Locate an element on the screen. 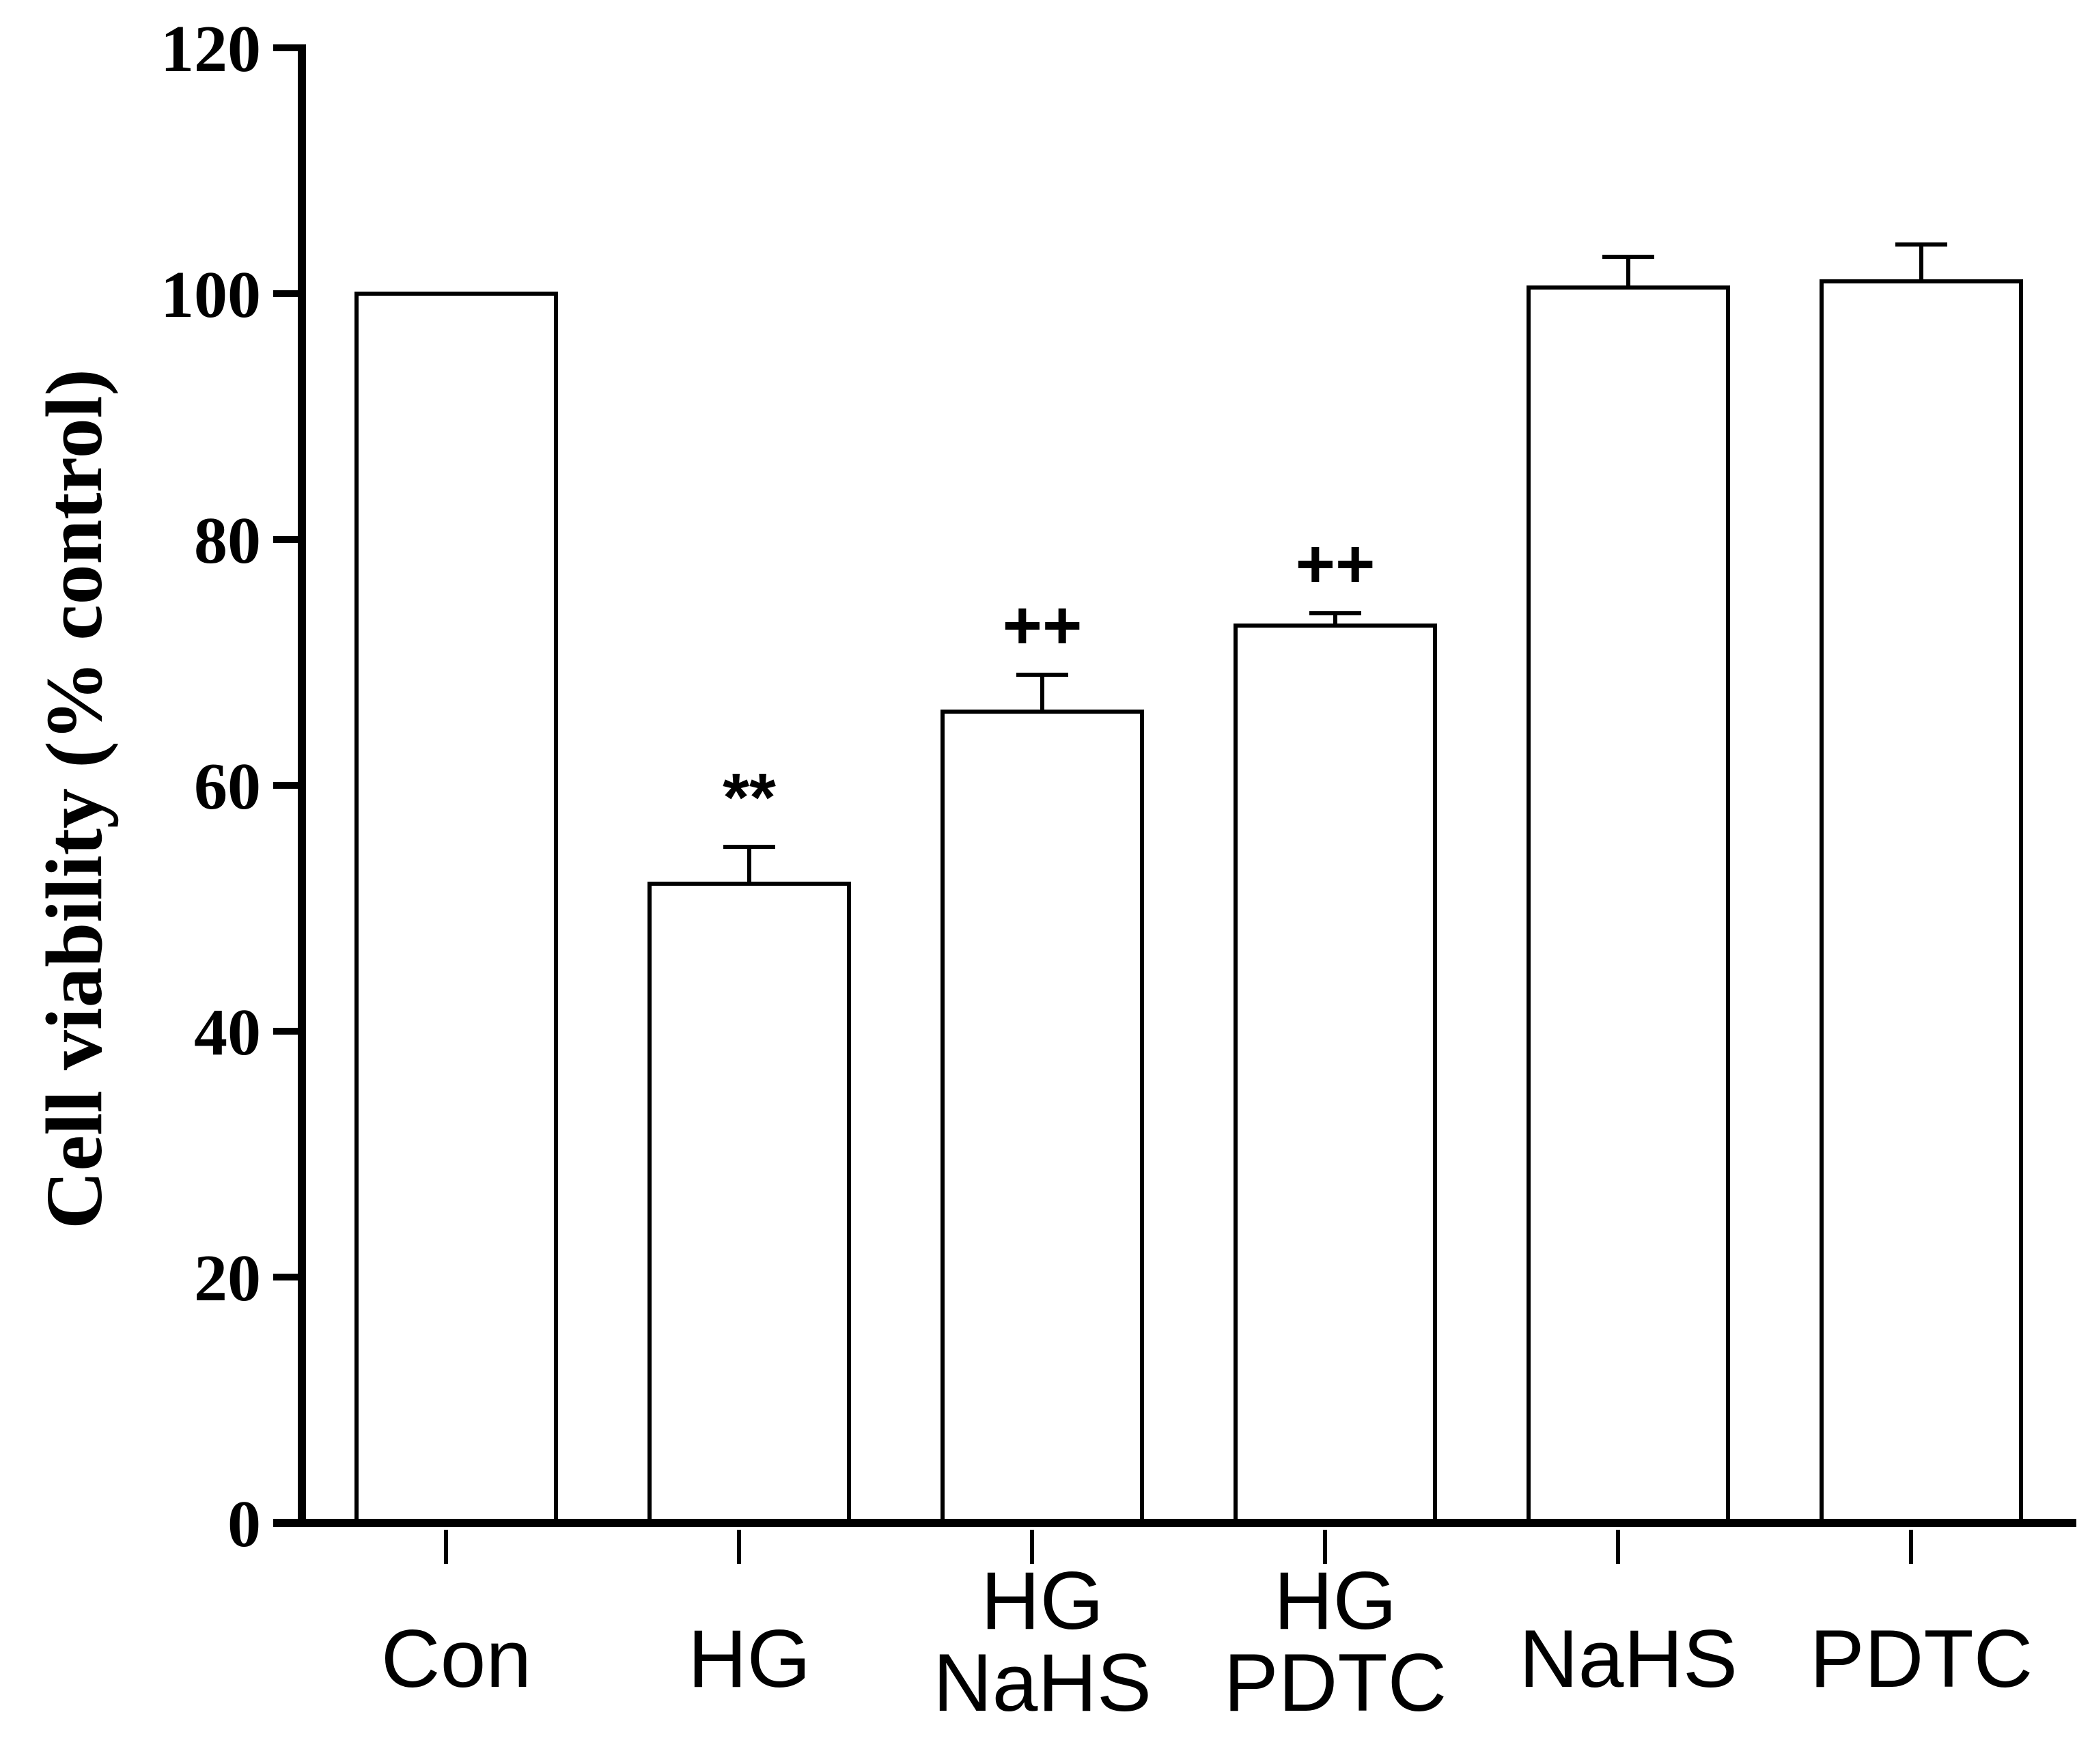 This screenshot has width=2090, height=1764. y-tick-label-1: 20 is located at coordinates (227, 1278).